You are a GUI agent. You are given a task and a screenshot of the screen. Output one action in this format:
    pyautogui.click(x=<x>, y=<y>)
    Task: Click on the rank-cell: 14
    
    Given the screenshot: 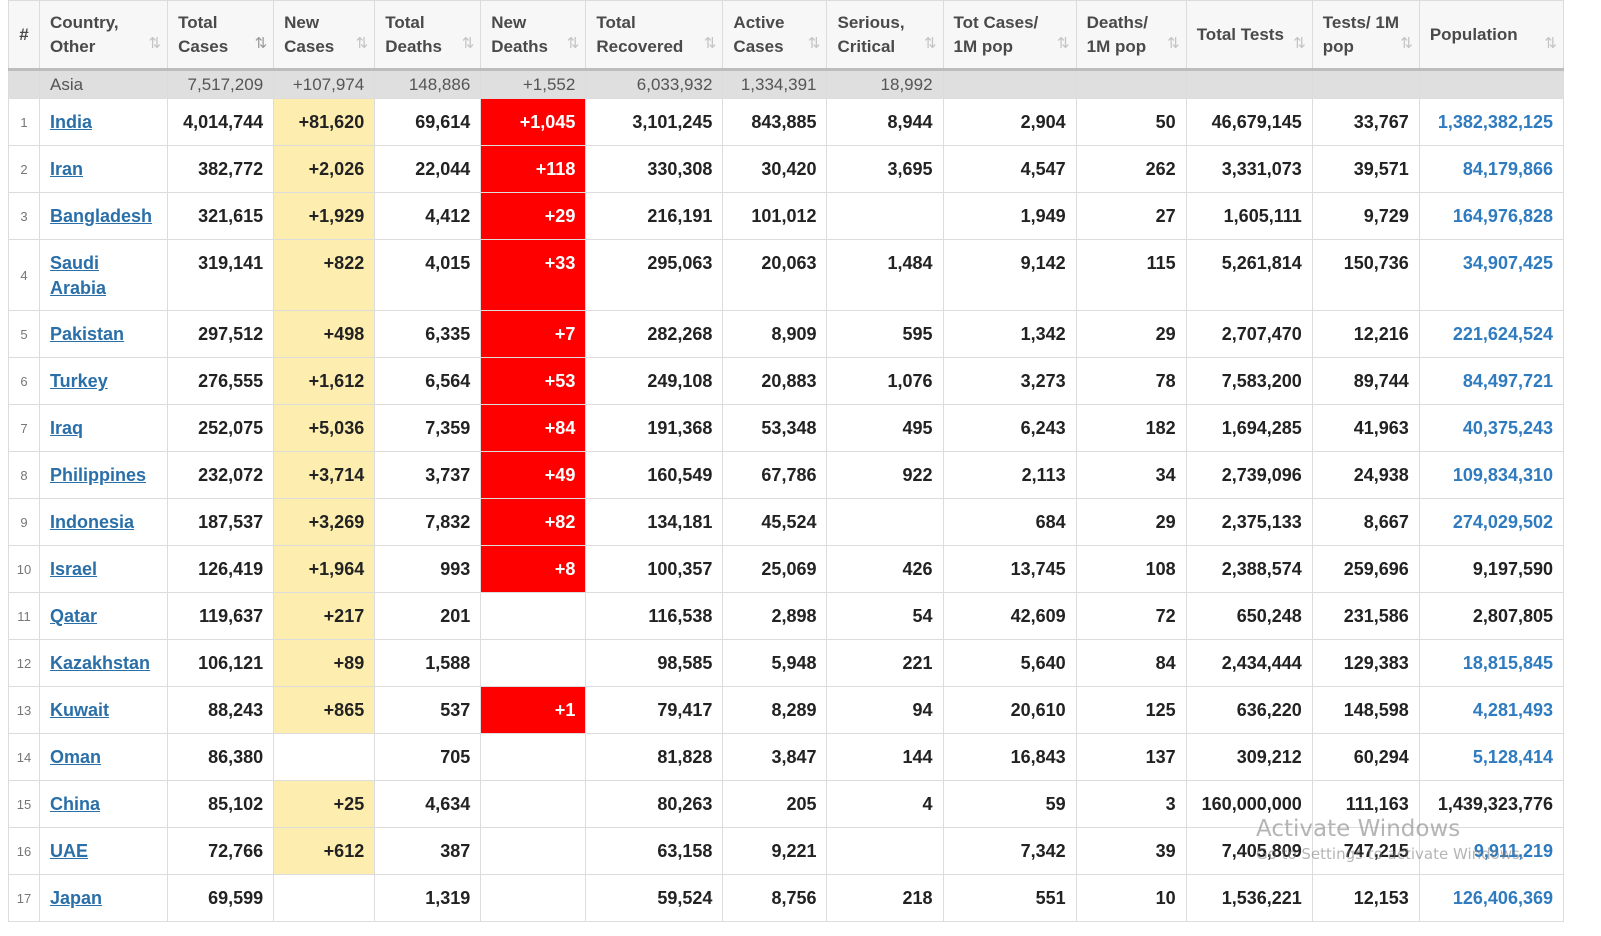 What is the action you would take?
    pyautogui.click(x=24, y=757)
    